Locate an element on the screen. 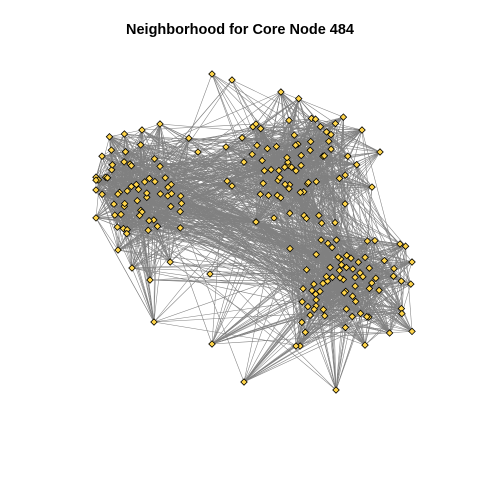  core-node is located at coordinates (256, 222).